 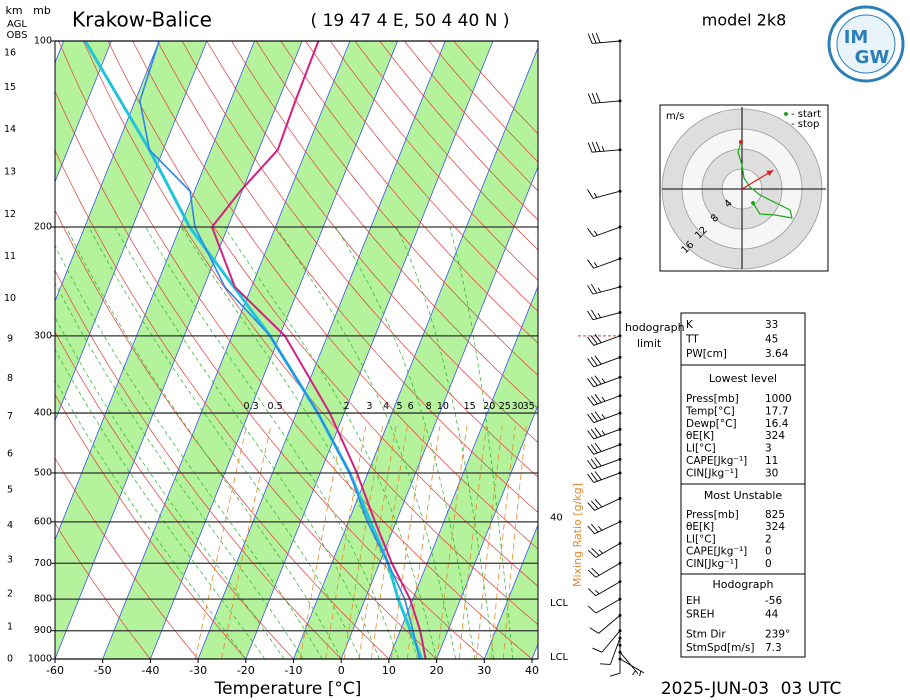 What do you see at coordinates (10, 560) in the screenshot?
I see `height-tick-label: 3` at bounding box center [10, 560].